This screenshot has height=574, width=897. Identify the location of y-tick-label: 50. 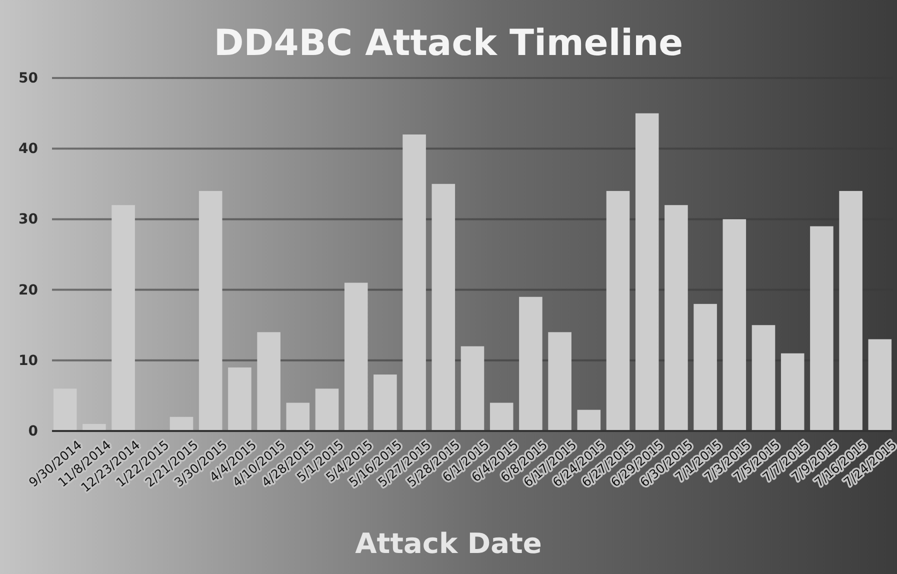
(28, 78).